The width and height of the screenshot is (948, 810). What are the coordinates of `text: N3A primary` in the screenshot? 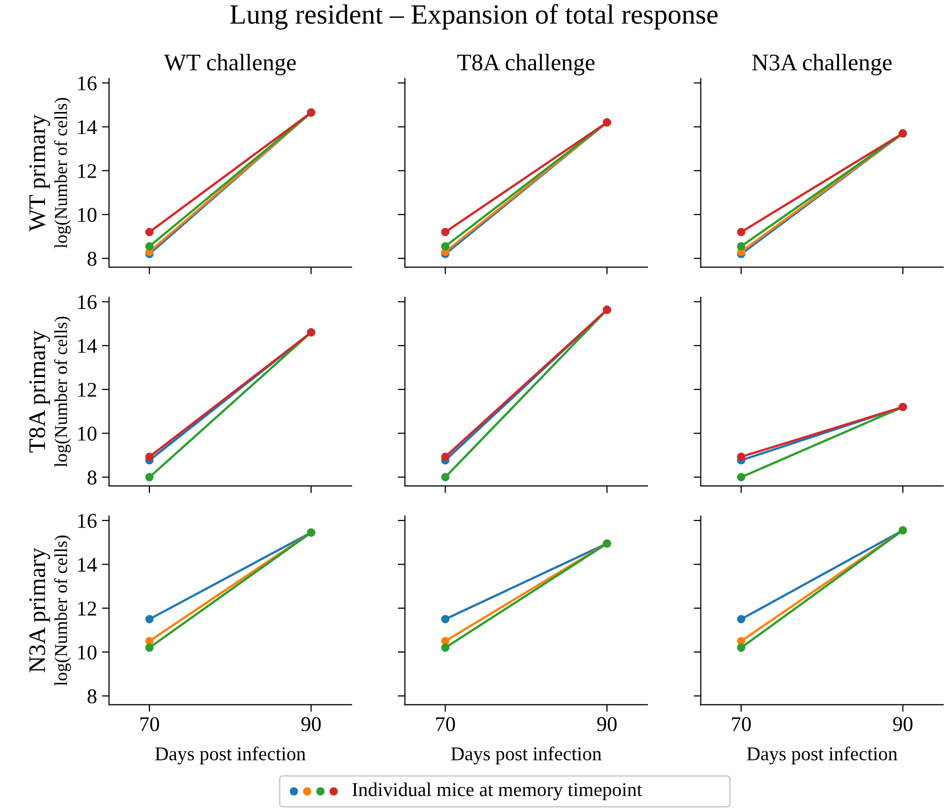 It's located at (39, 610).